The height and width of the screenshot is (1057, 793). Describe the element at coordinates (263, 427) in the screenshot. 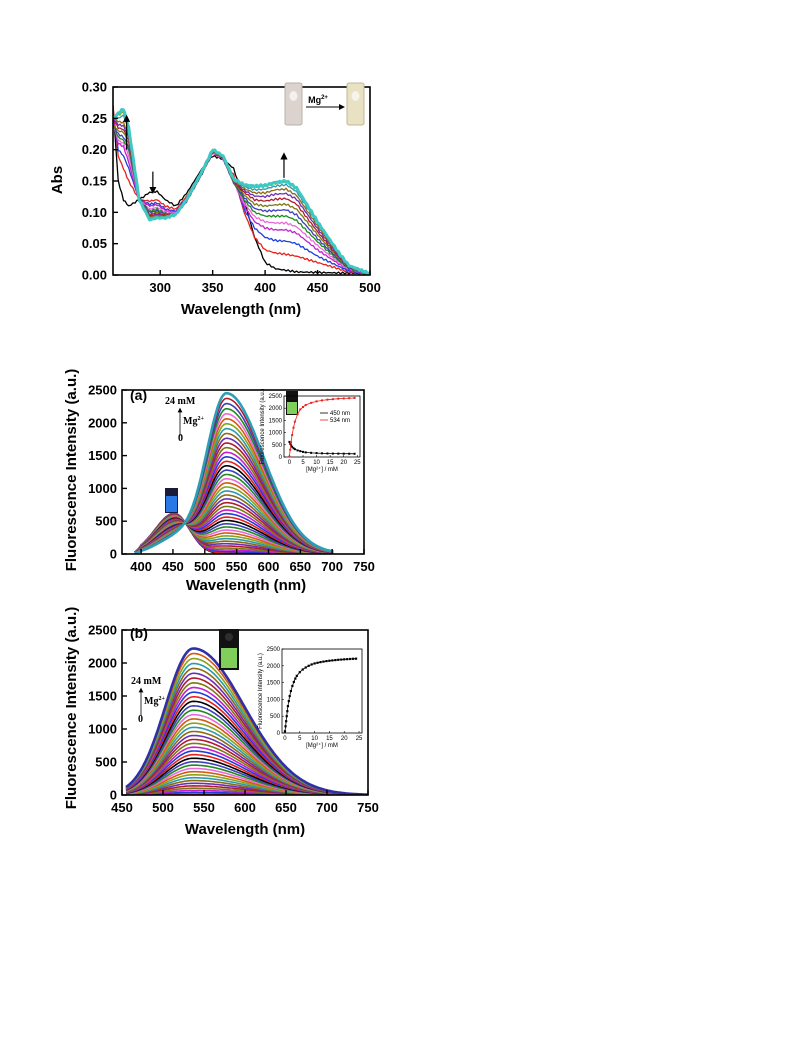

I see `inset-a-y-axis-title: Fluorescence Intensity (a.u.)` at that location.